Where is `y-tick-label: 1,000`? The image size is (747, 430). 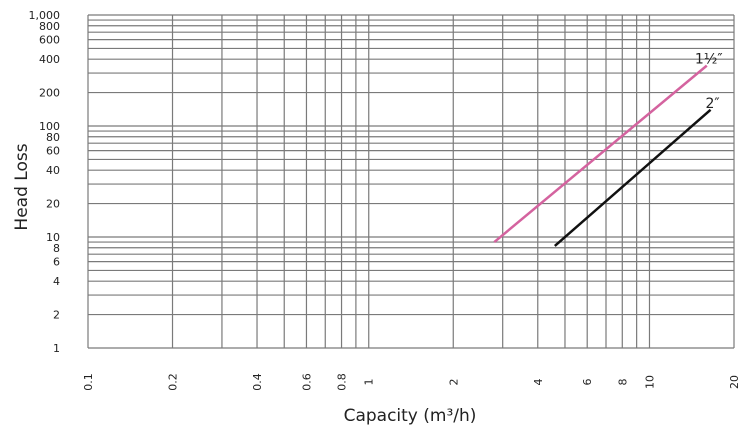
y-tick-label: 1,000 is located at coordinates (45, 15).